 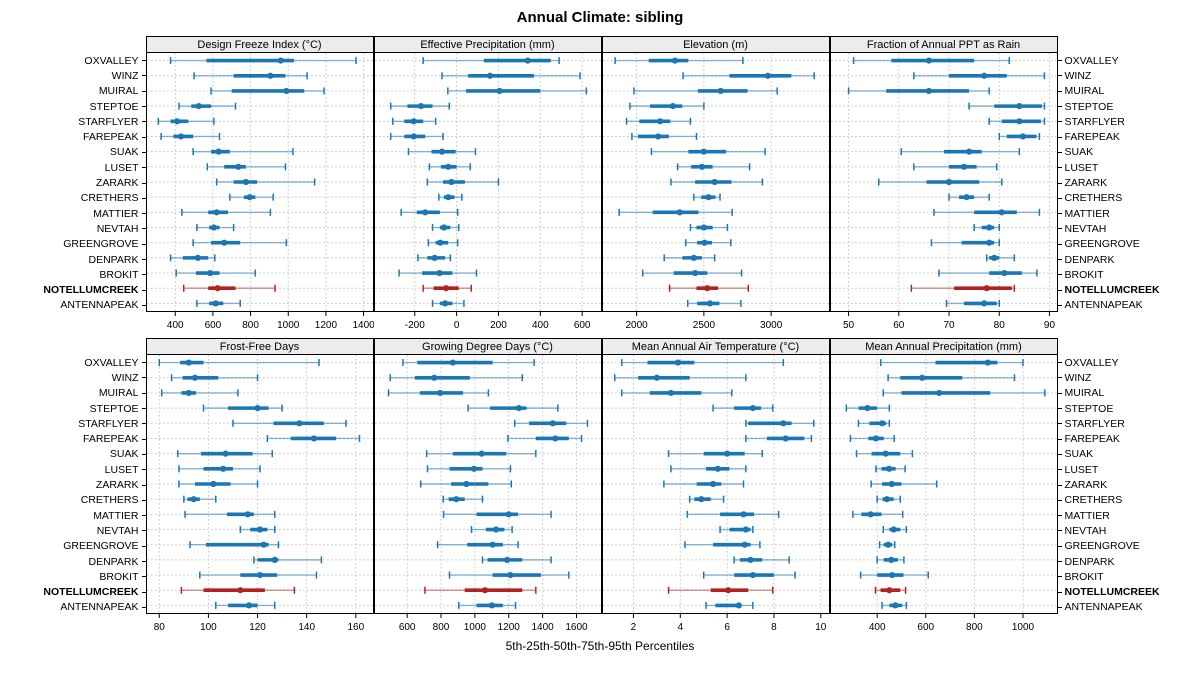 I want to click on gutter-spacer, so click(x=73, y=346).